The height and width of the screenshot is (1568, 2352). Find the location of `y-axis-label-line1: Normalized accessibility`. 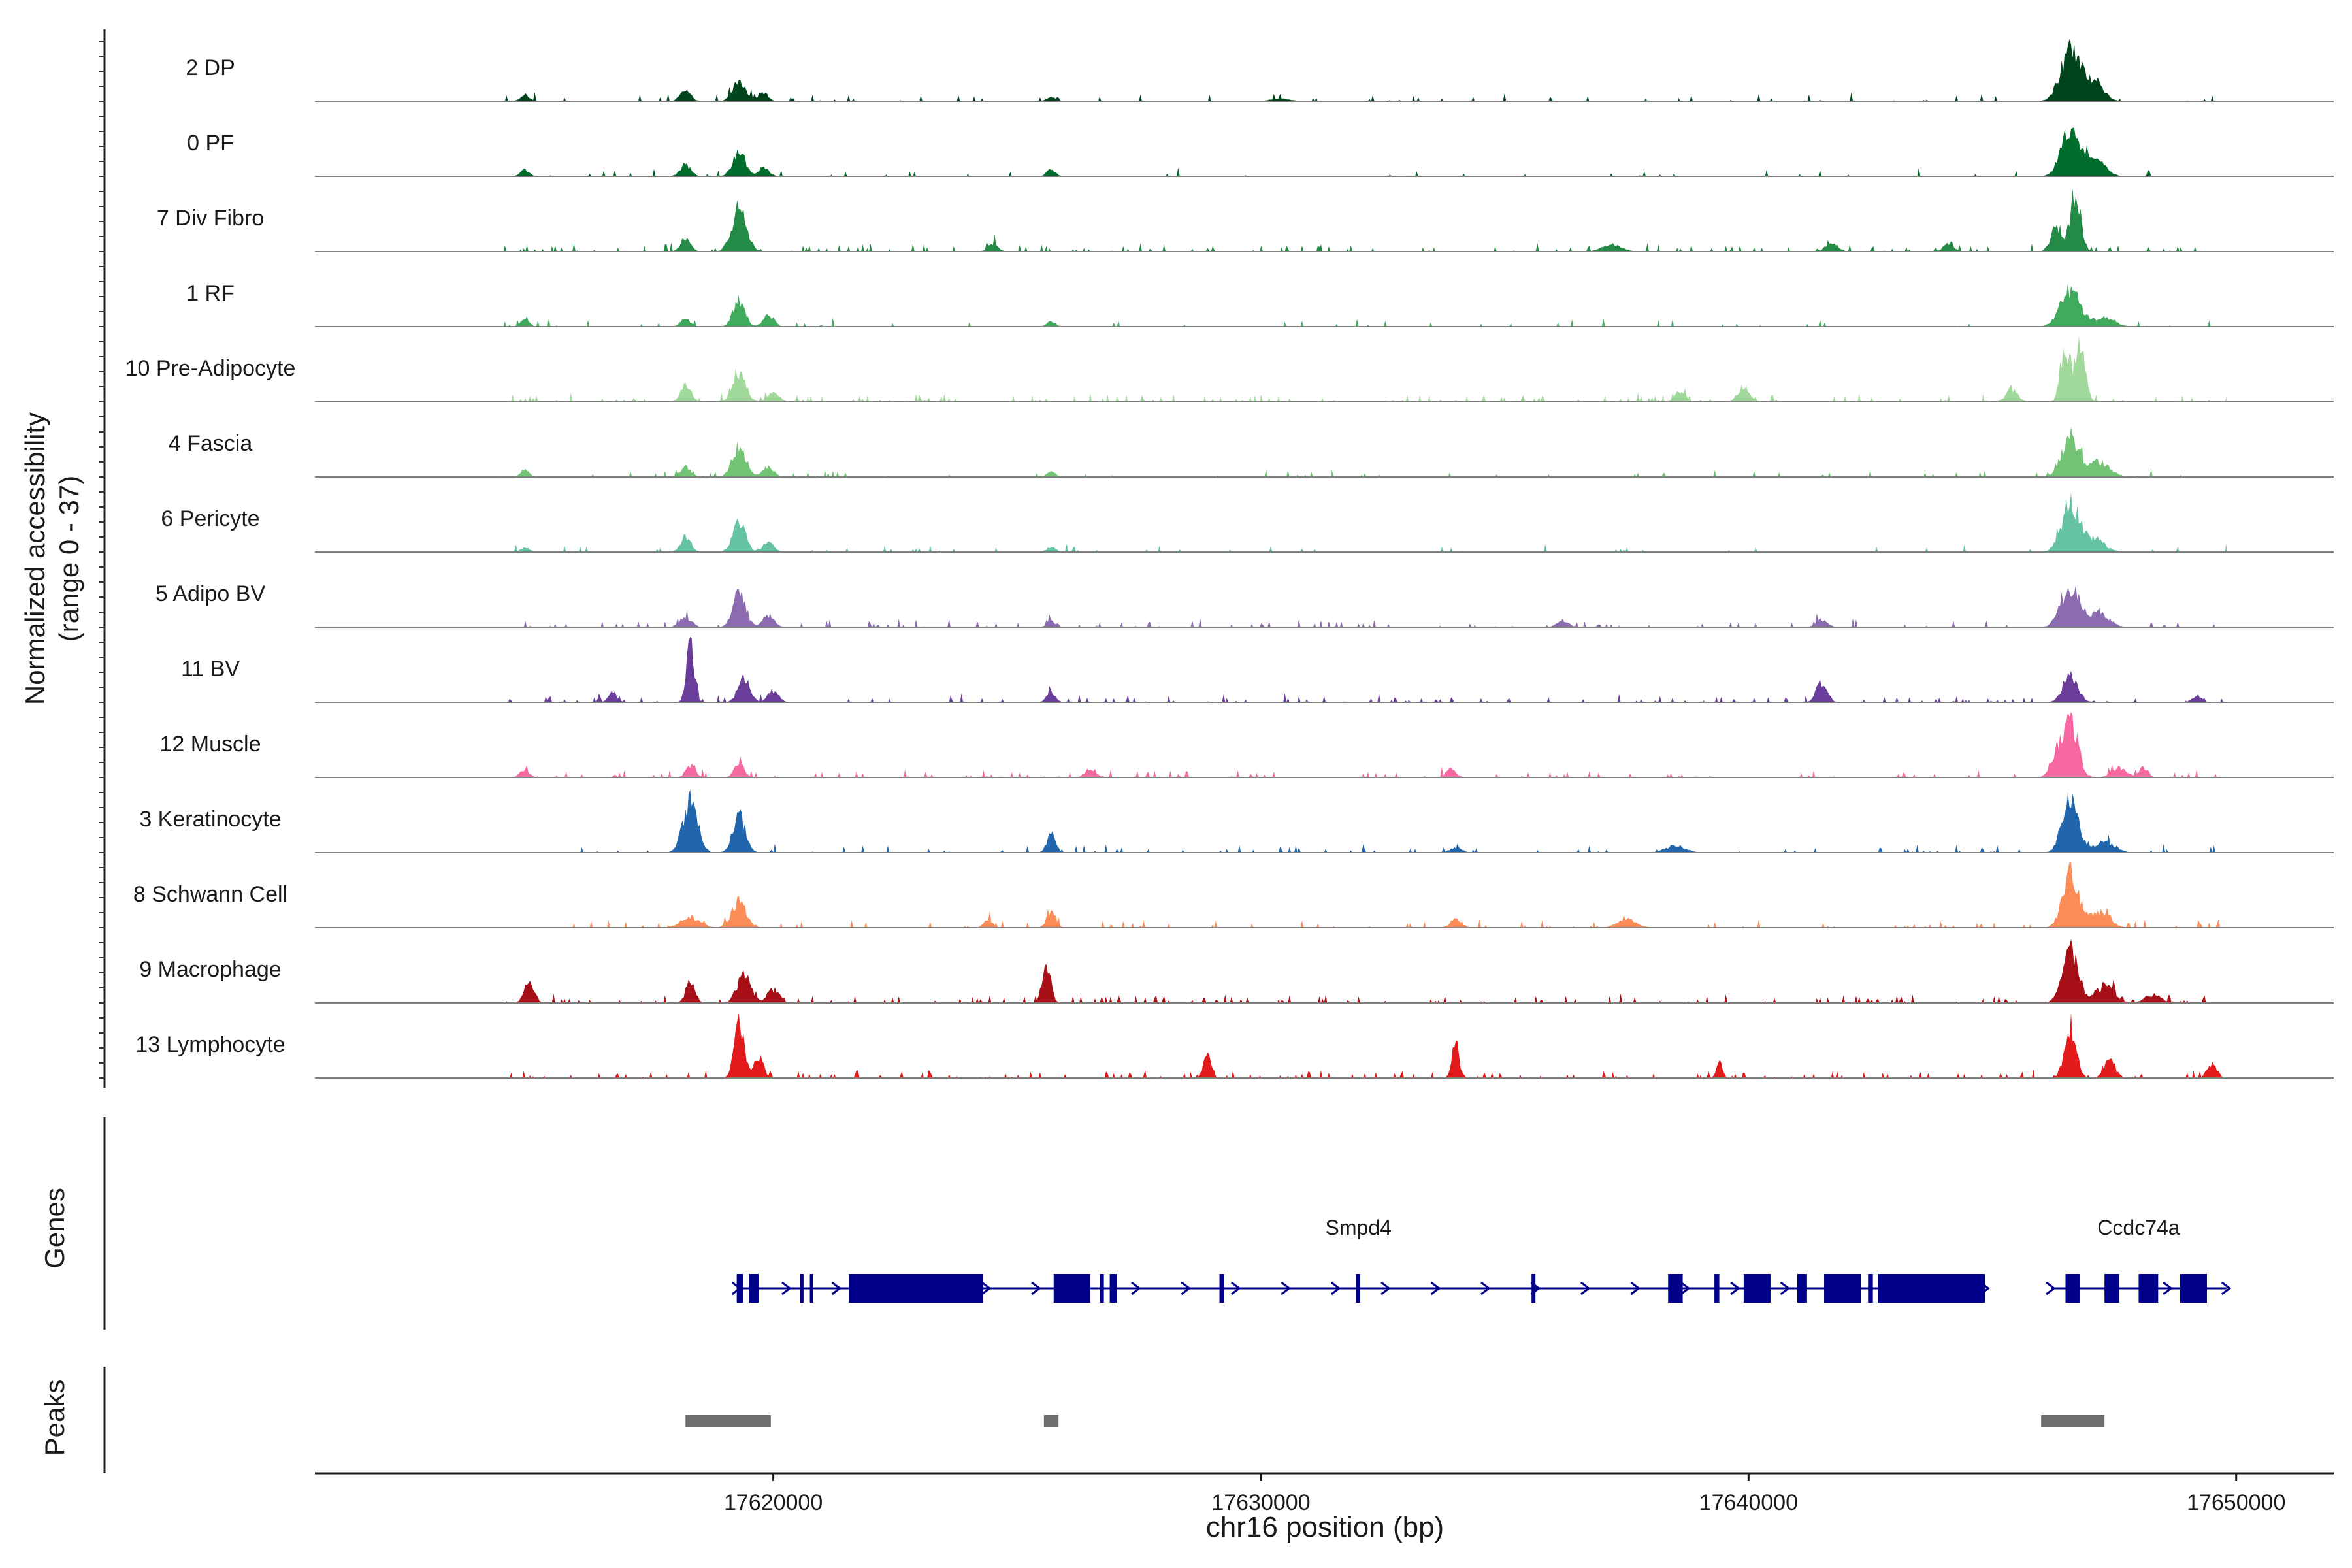

y-axis-label-line1: Normalized accessibility is located at coordinates (35, 558).